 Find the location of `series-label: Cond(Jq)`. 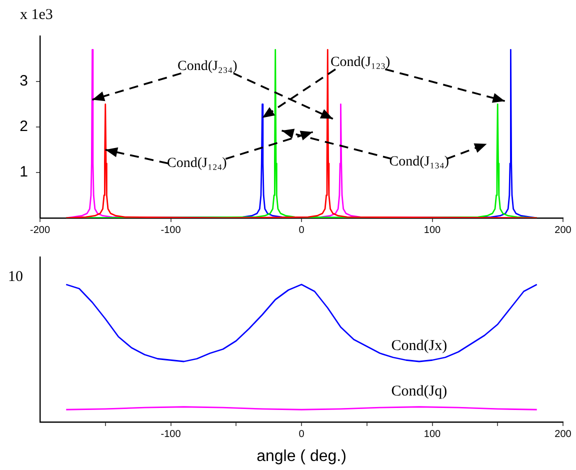

series-label: Cond(Jq) is located at coordinates (419, 391).